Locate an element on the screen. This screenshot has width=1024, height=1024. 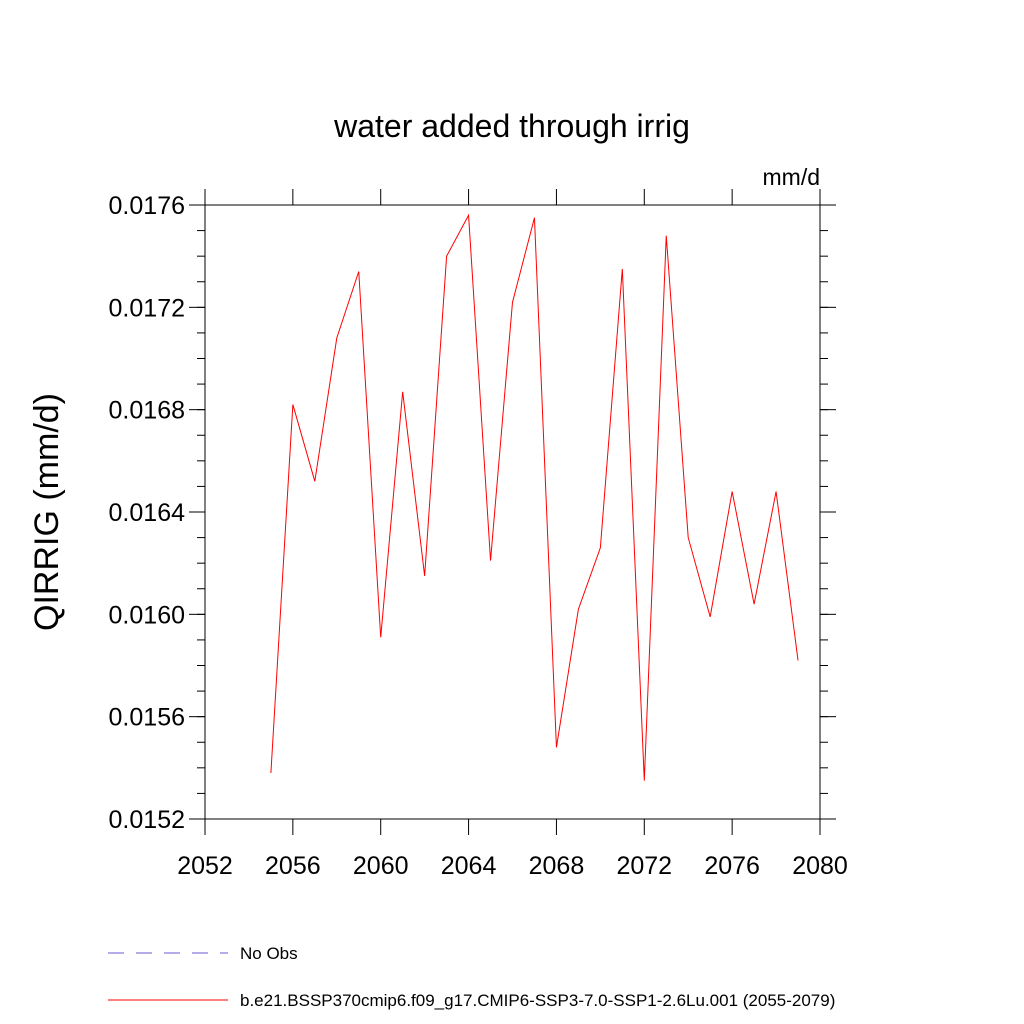
x-tick-label: 2056 is located at coordinates (293, 866).